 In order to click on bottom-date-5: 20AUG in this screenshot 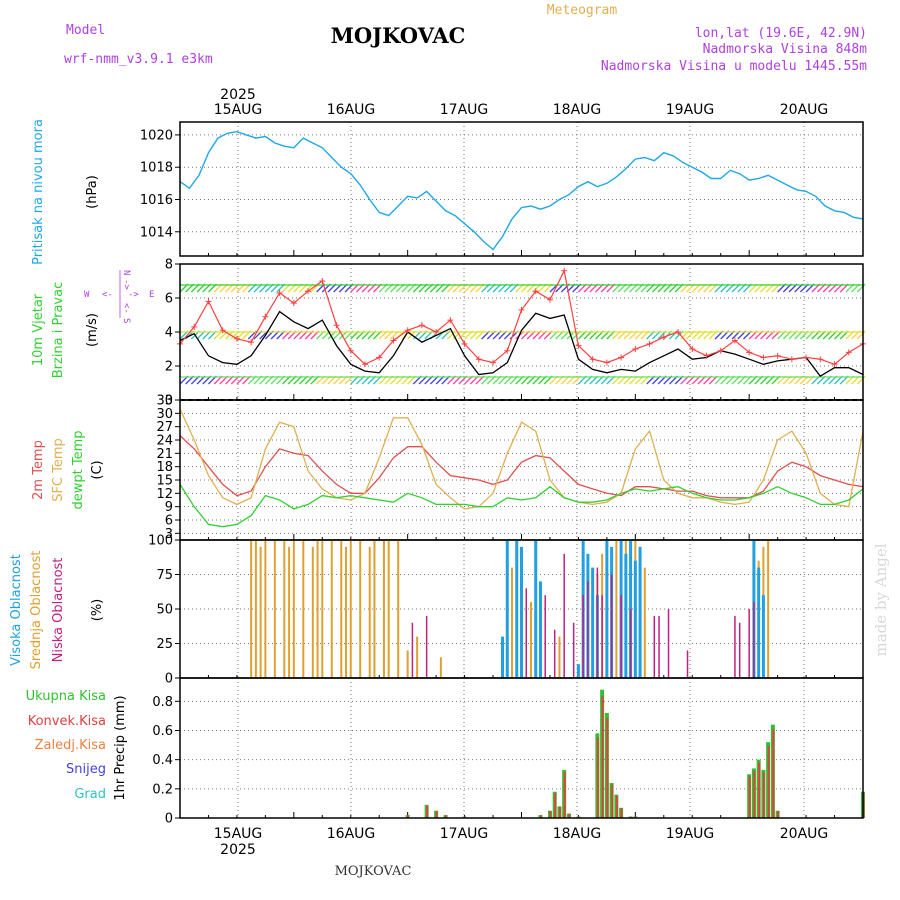, I will do `click(804, 834)`.